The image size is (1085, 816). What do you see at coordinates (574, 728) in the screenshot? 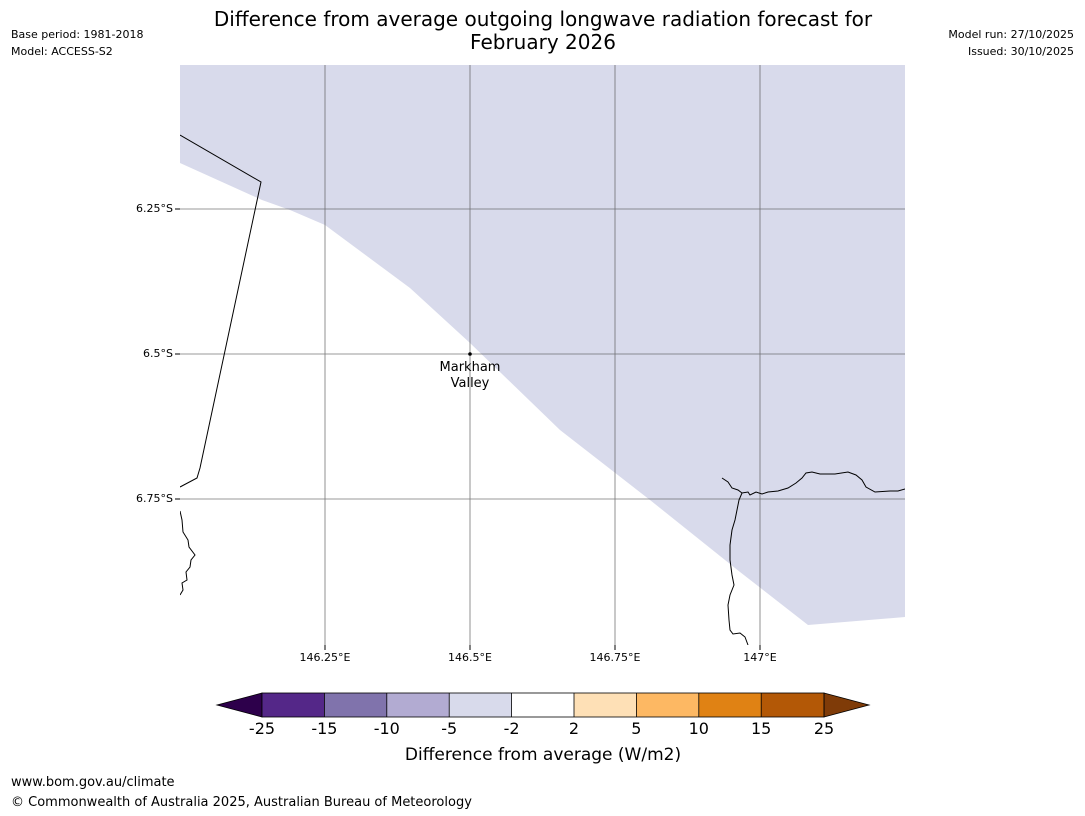
I see `colorbar-tick-label: 2` at bounding box center [574, 728].